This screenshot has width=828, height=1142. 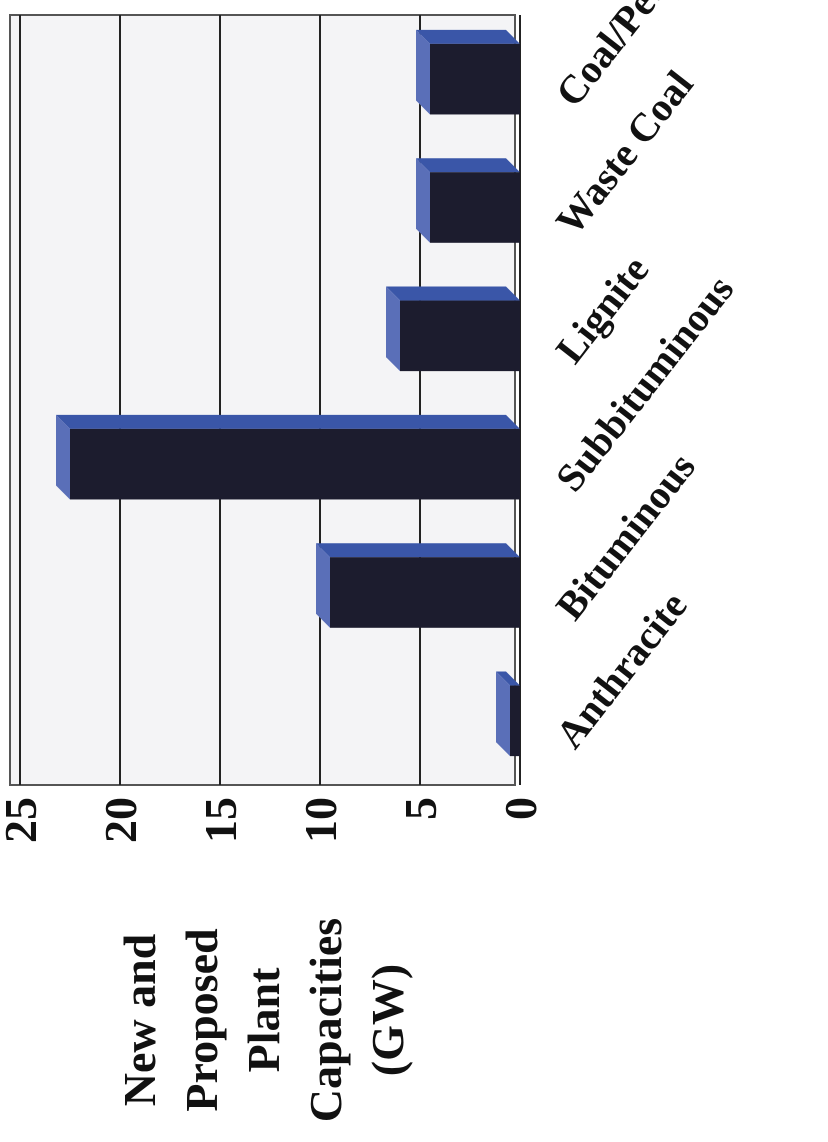 What do you see at coordinates (387, 1020) in the screenshot?
I see `y-axis-label: (GW)` at bounding box center [387, 1020].